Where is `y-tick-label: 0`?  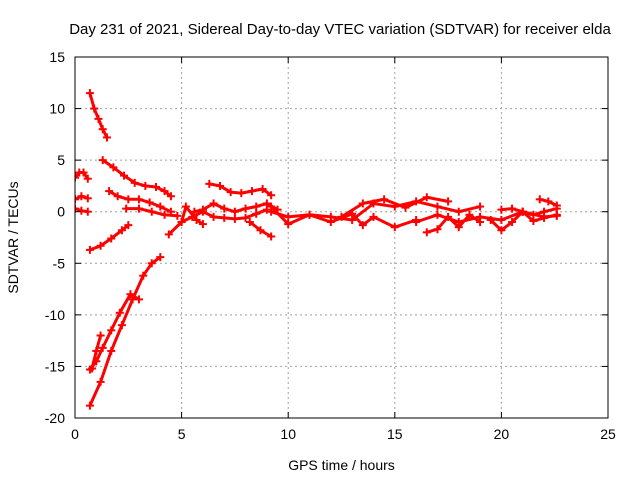
y-tick-label: 0 is located at coordinates (61, 212).